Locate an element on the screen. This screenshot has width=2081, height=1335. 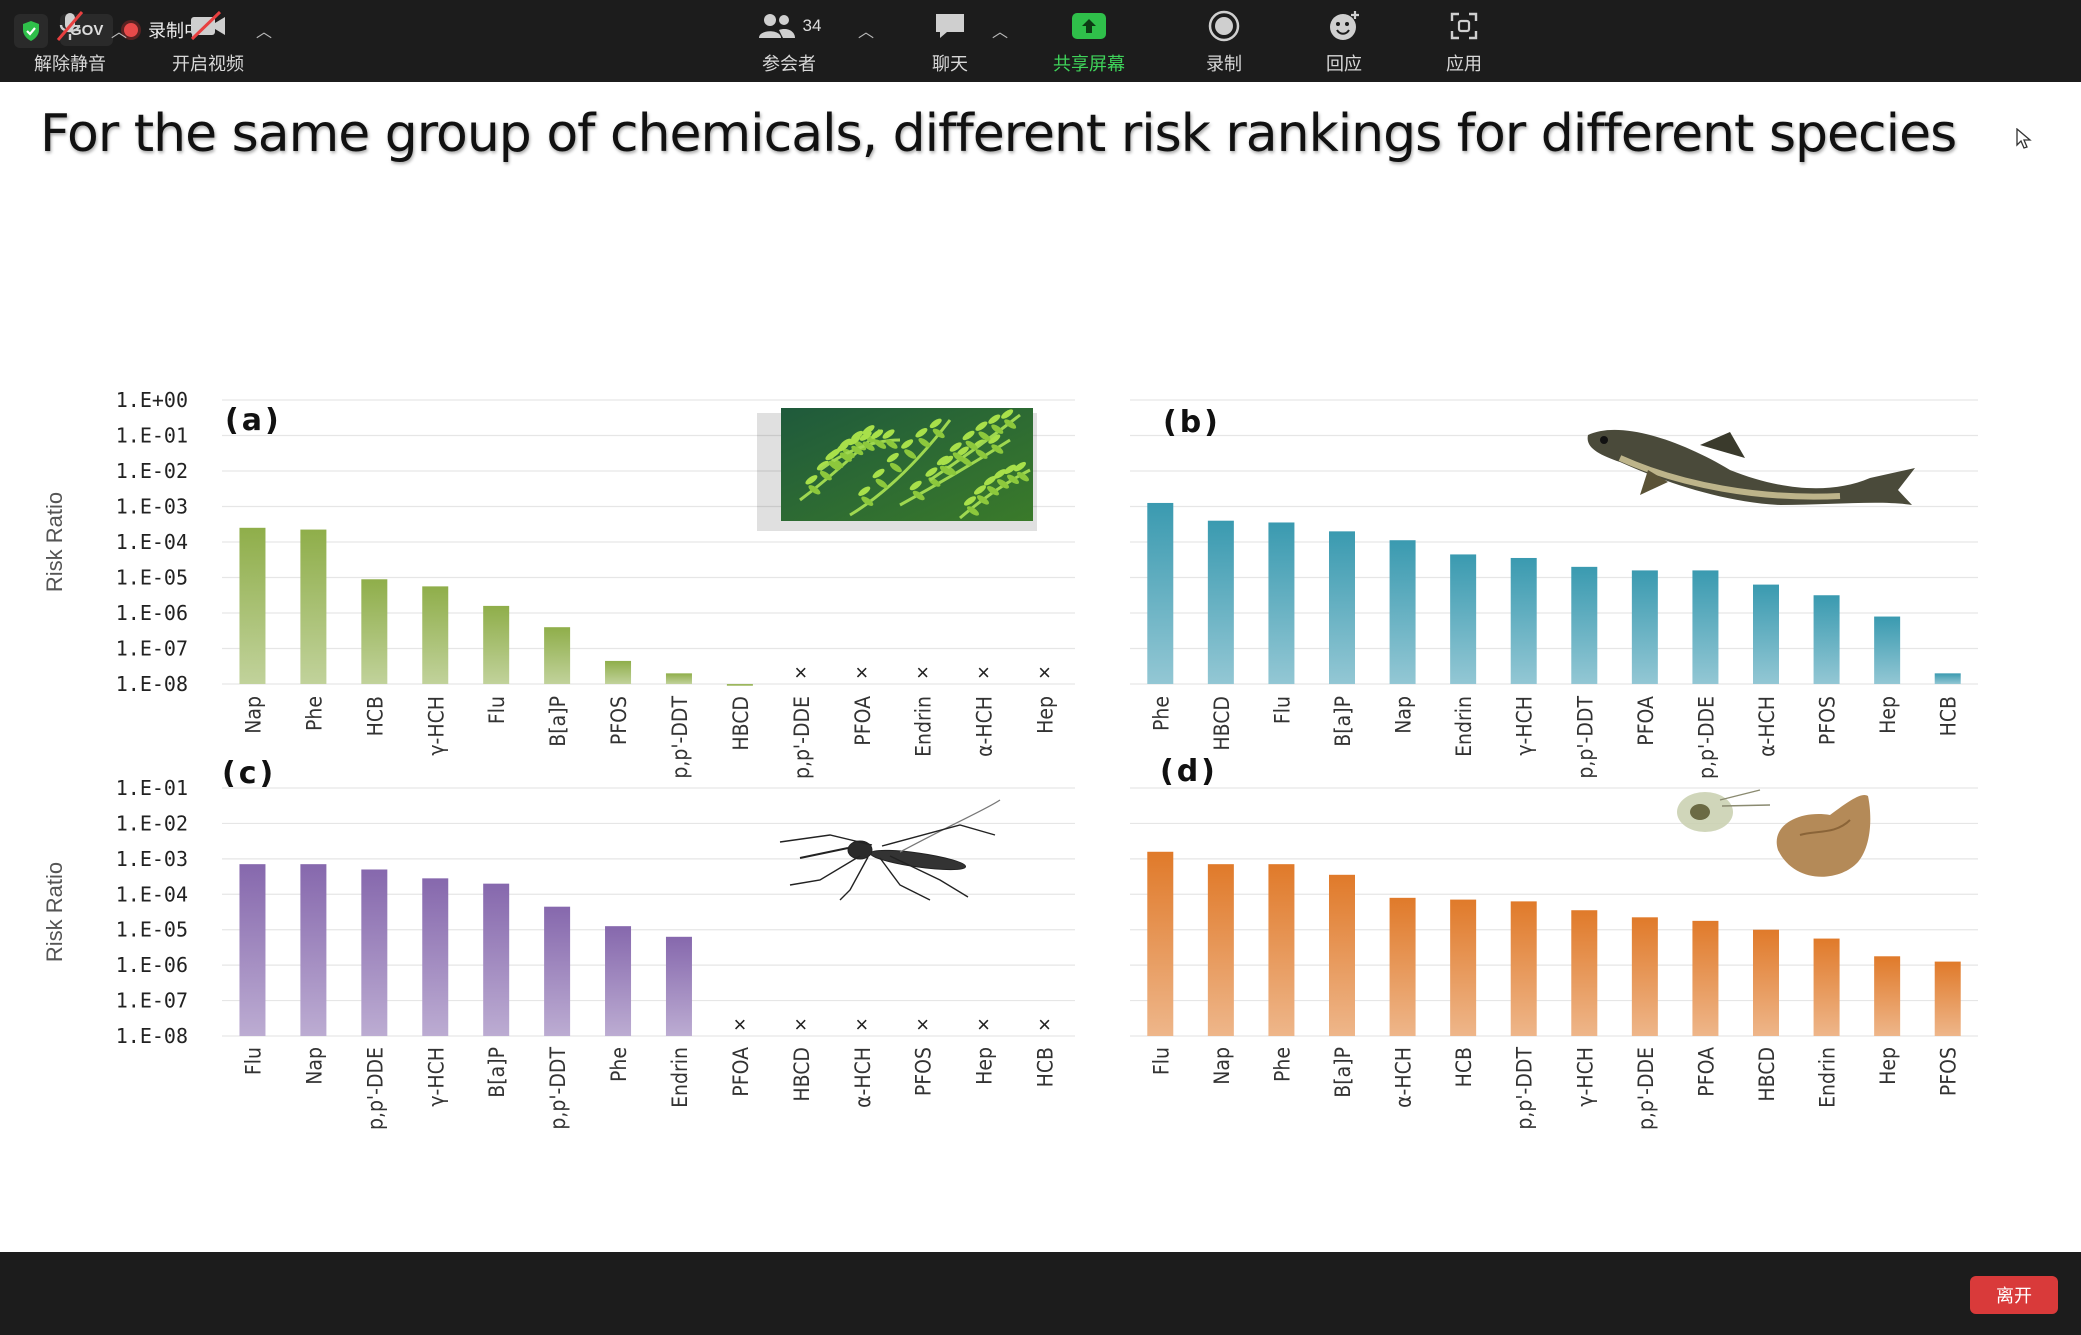
apps-label: 应用 is located at coordinates (1464, 64).